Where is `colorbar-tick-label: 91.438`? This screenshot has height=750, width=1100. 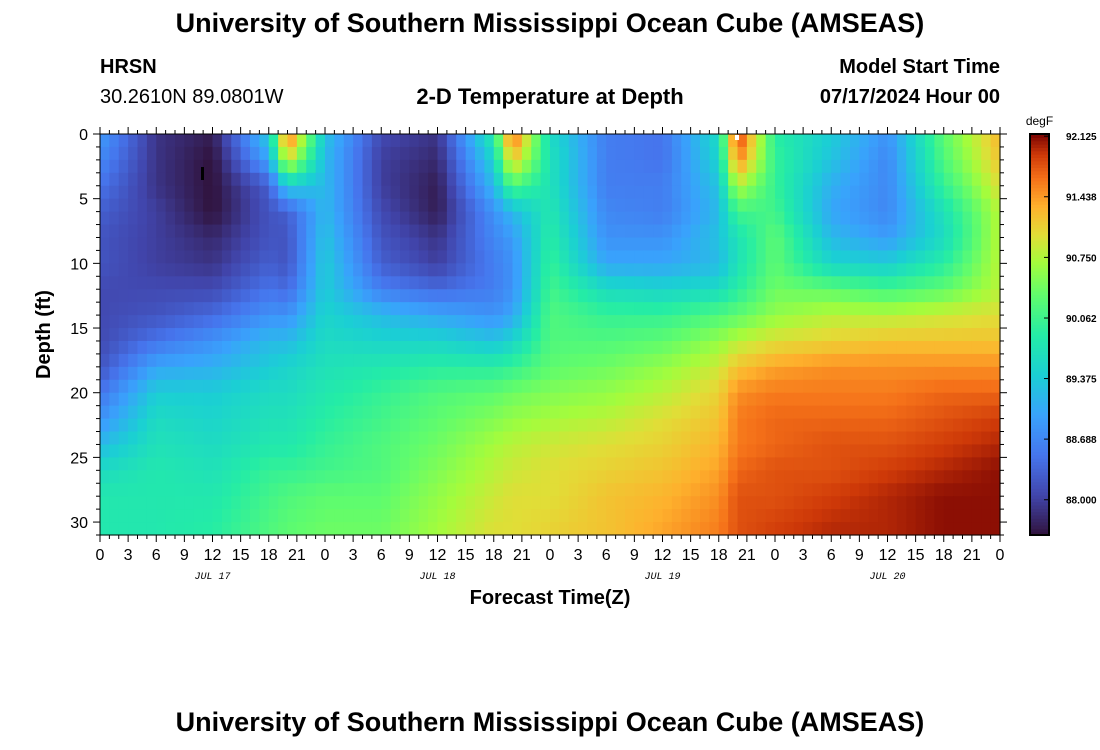 colorbar-tick-label: 91.438 is located at coordinates (1081, 198).